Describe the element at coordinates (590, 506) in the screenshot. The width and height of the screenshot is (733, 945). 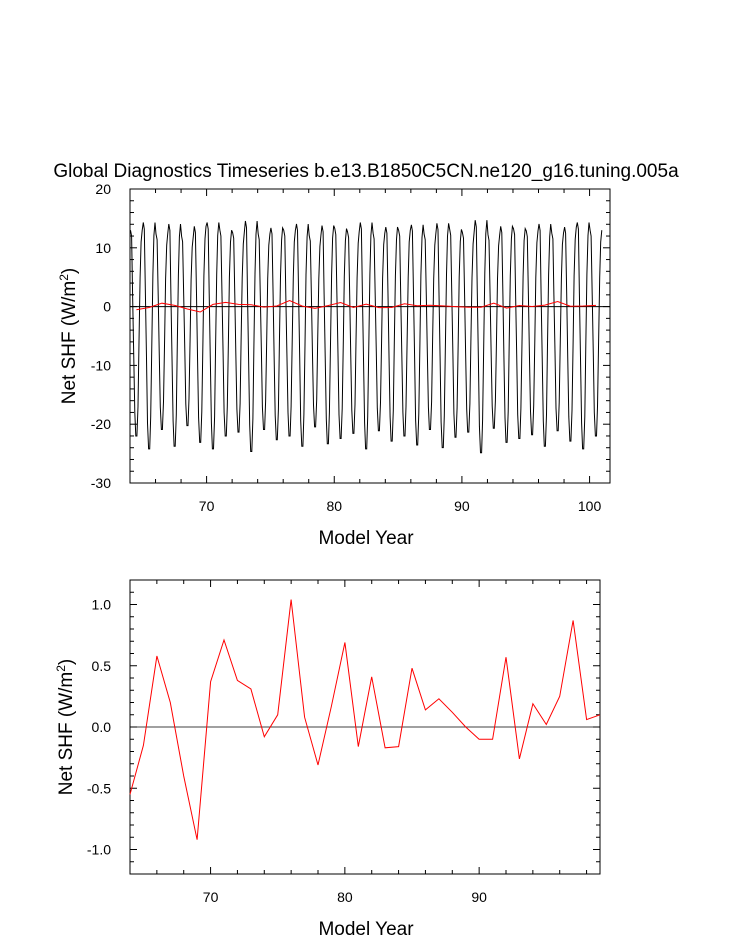
I see `x-tick-label: 100` at that location.